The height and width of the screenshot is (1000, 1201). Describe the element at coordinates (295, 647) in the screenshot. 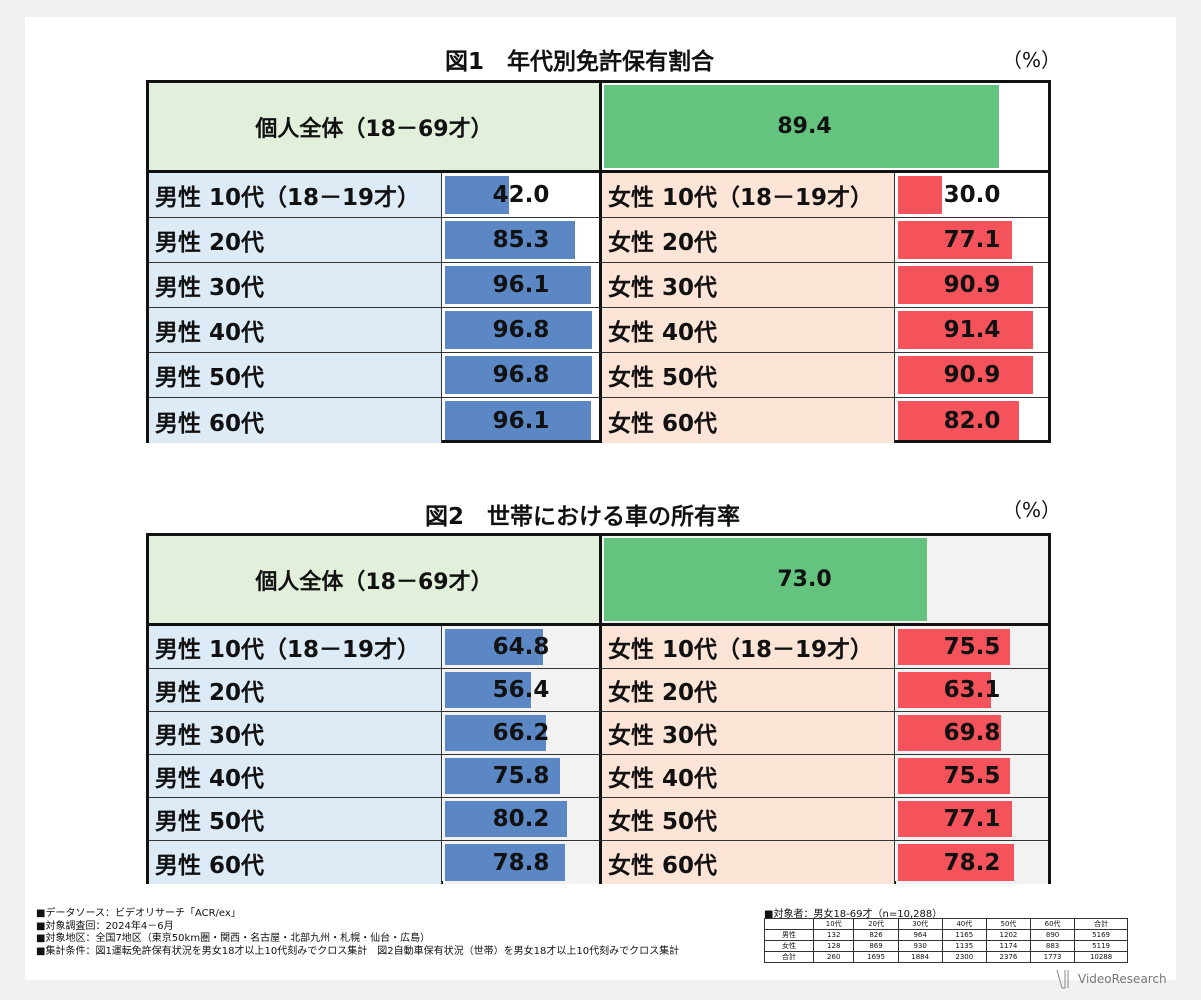

I see `male-category-label: 男性 10代（18－19才）` at that location.